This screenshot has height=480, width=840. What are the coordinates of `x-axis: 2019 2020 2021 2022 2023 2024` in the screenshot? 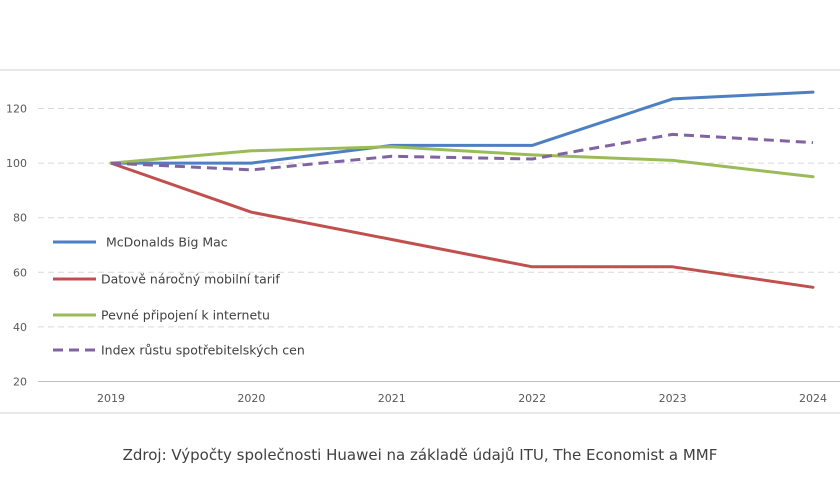 It's located at (462, 398).